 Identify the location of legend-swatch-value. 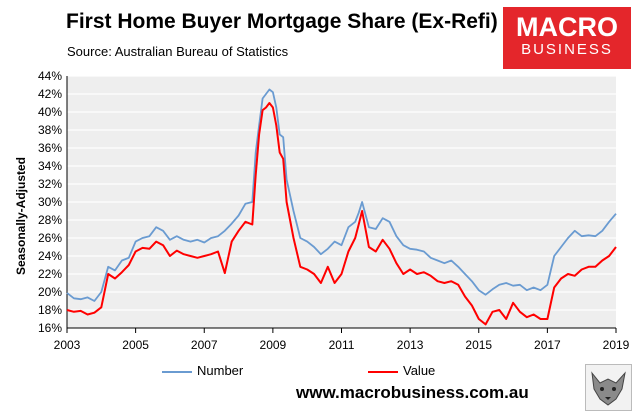
(383, 371).